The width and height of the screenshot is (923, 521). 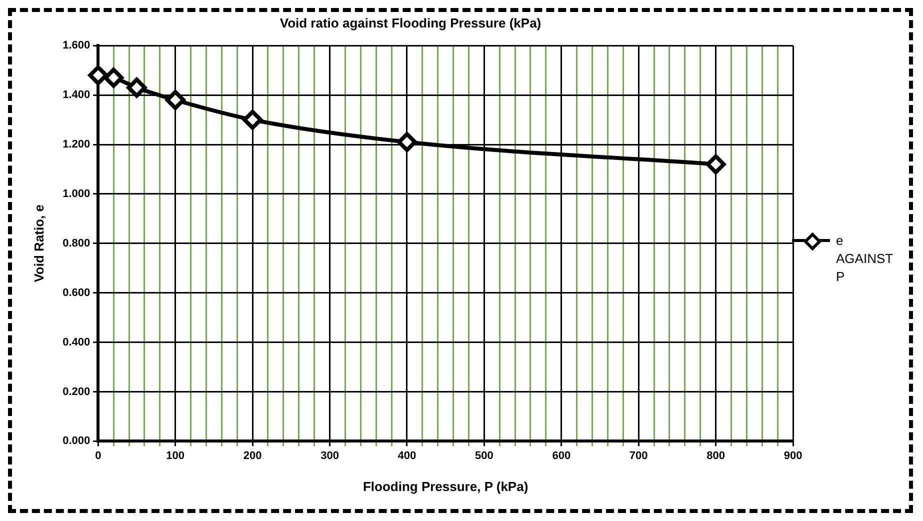 What do you see at coordinates (411, 22) in the screenshot?
I see `chart-title: Void ratio against Flooding Pressure (kPa)` at bounding box center [411, 22].